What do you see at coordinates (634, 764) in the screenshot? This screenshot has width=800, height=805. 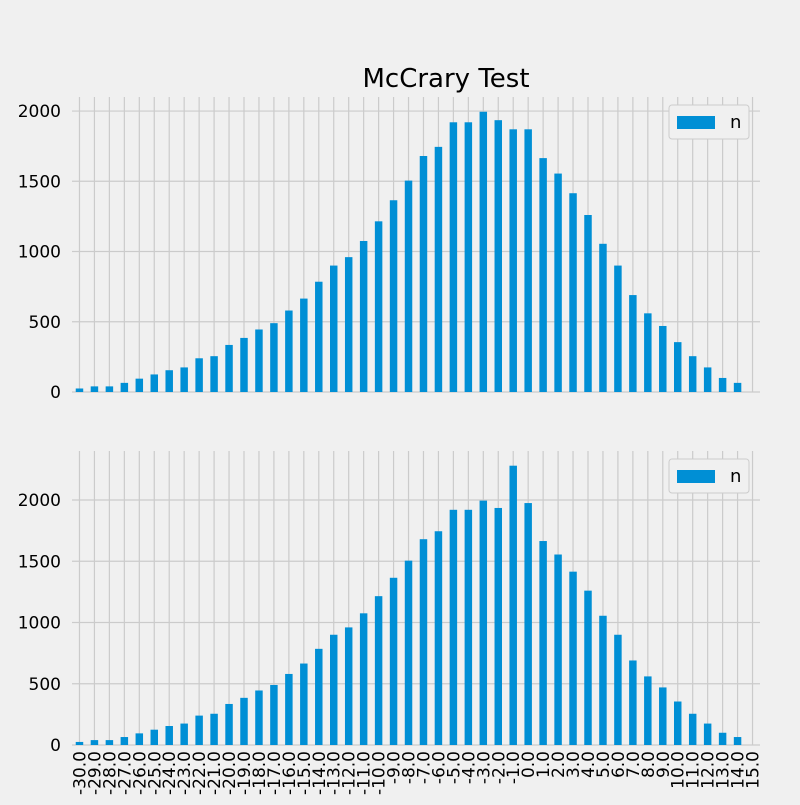 I see `x-tick-label: 7.0` at bounding box center [634, 764].